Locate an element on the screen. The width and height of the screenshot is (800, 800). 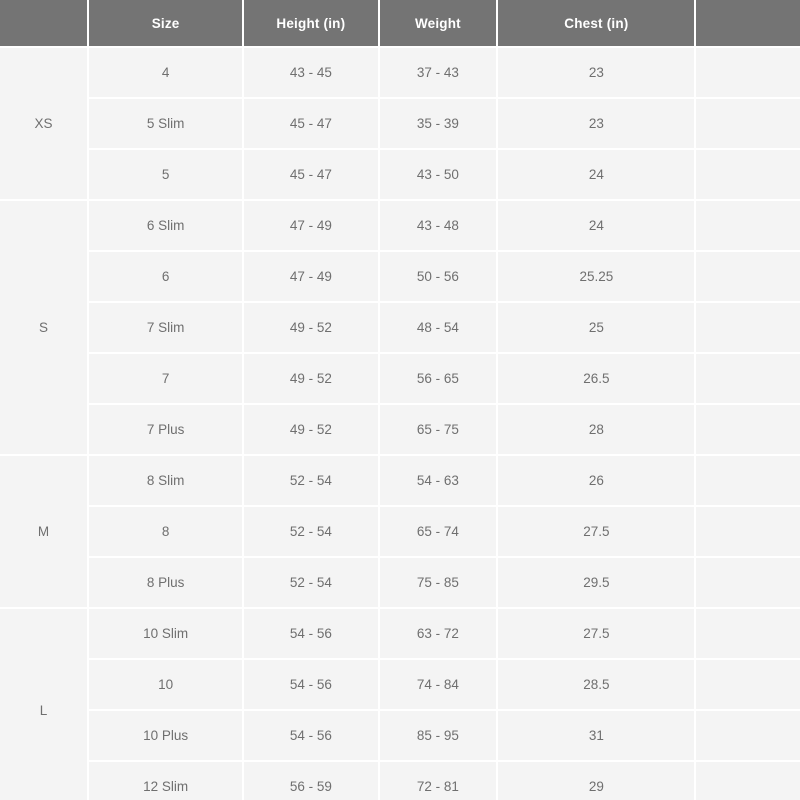
cell-chest: 25.25 is located at coordinates (596, 276).